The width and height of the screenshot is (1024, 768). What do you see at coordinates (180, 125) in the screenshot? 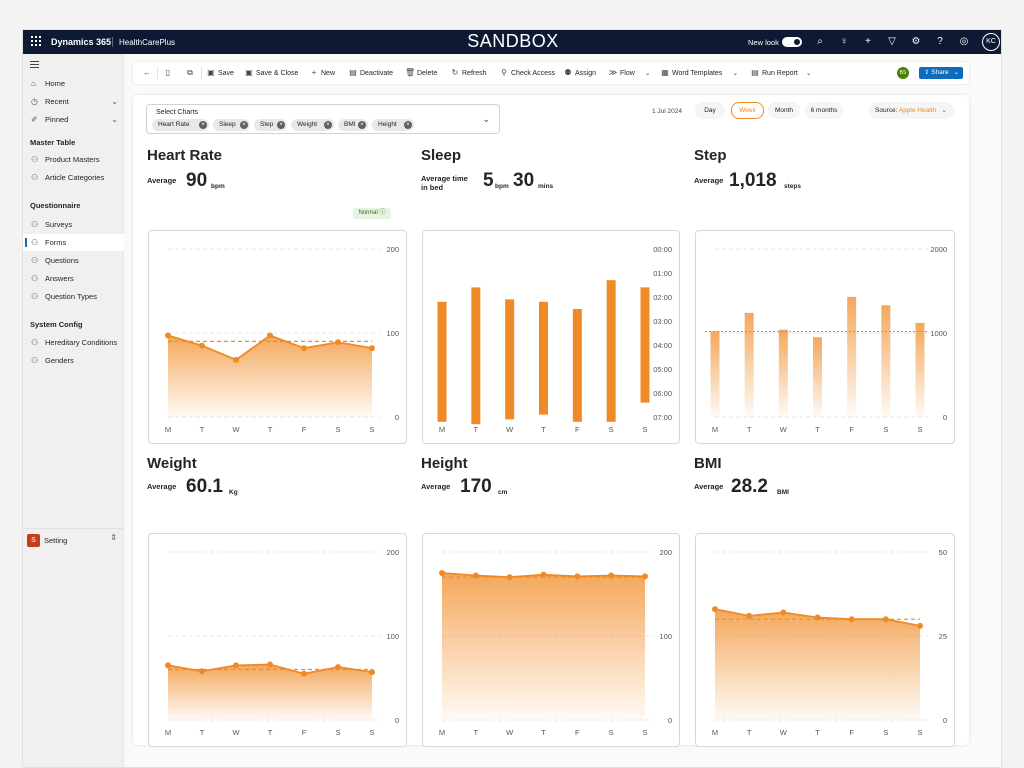
I see `chart-chip-heart-rate: Heart Rate ×` at bounding box center [180, 125].